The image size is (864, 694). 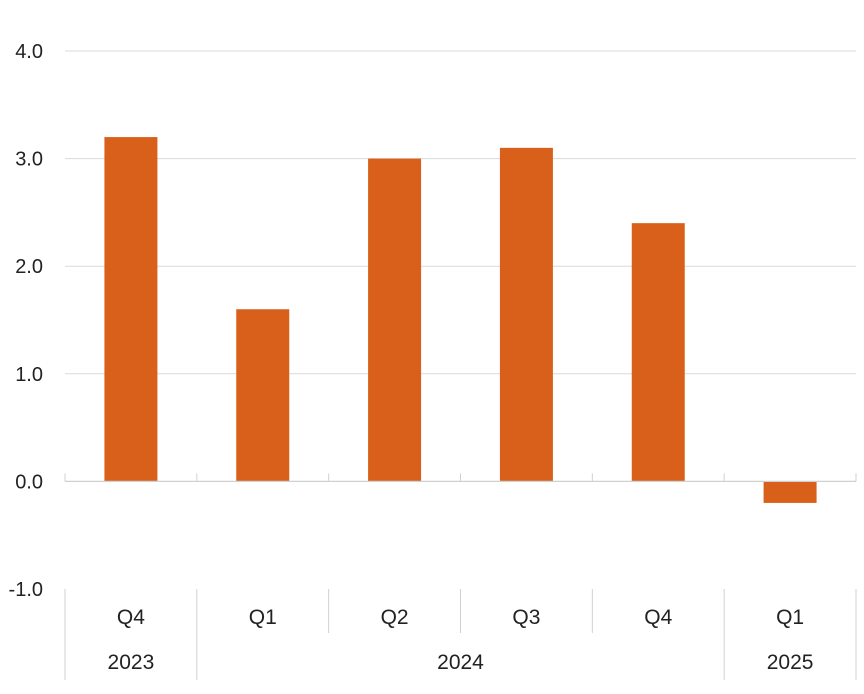 What do you see at coordinates (26, 321) in the screenshot?
I see `y-axis: 4.0 3.0 2.0 1.0 0.0 -1.0` at bounding box center [26, 321].